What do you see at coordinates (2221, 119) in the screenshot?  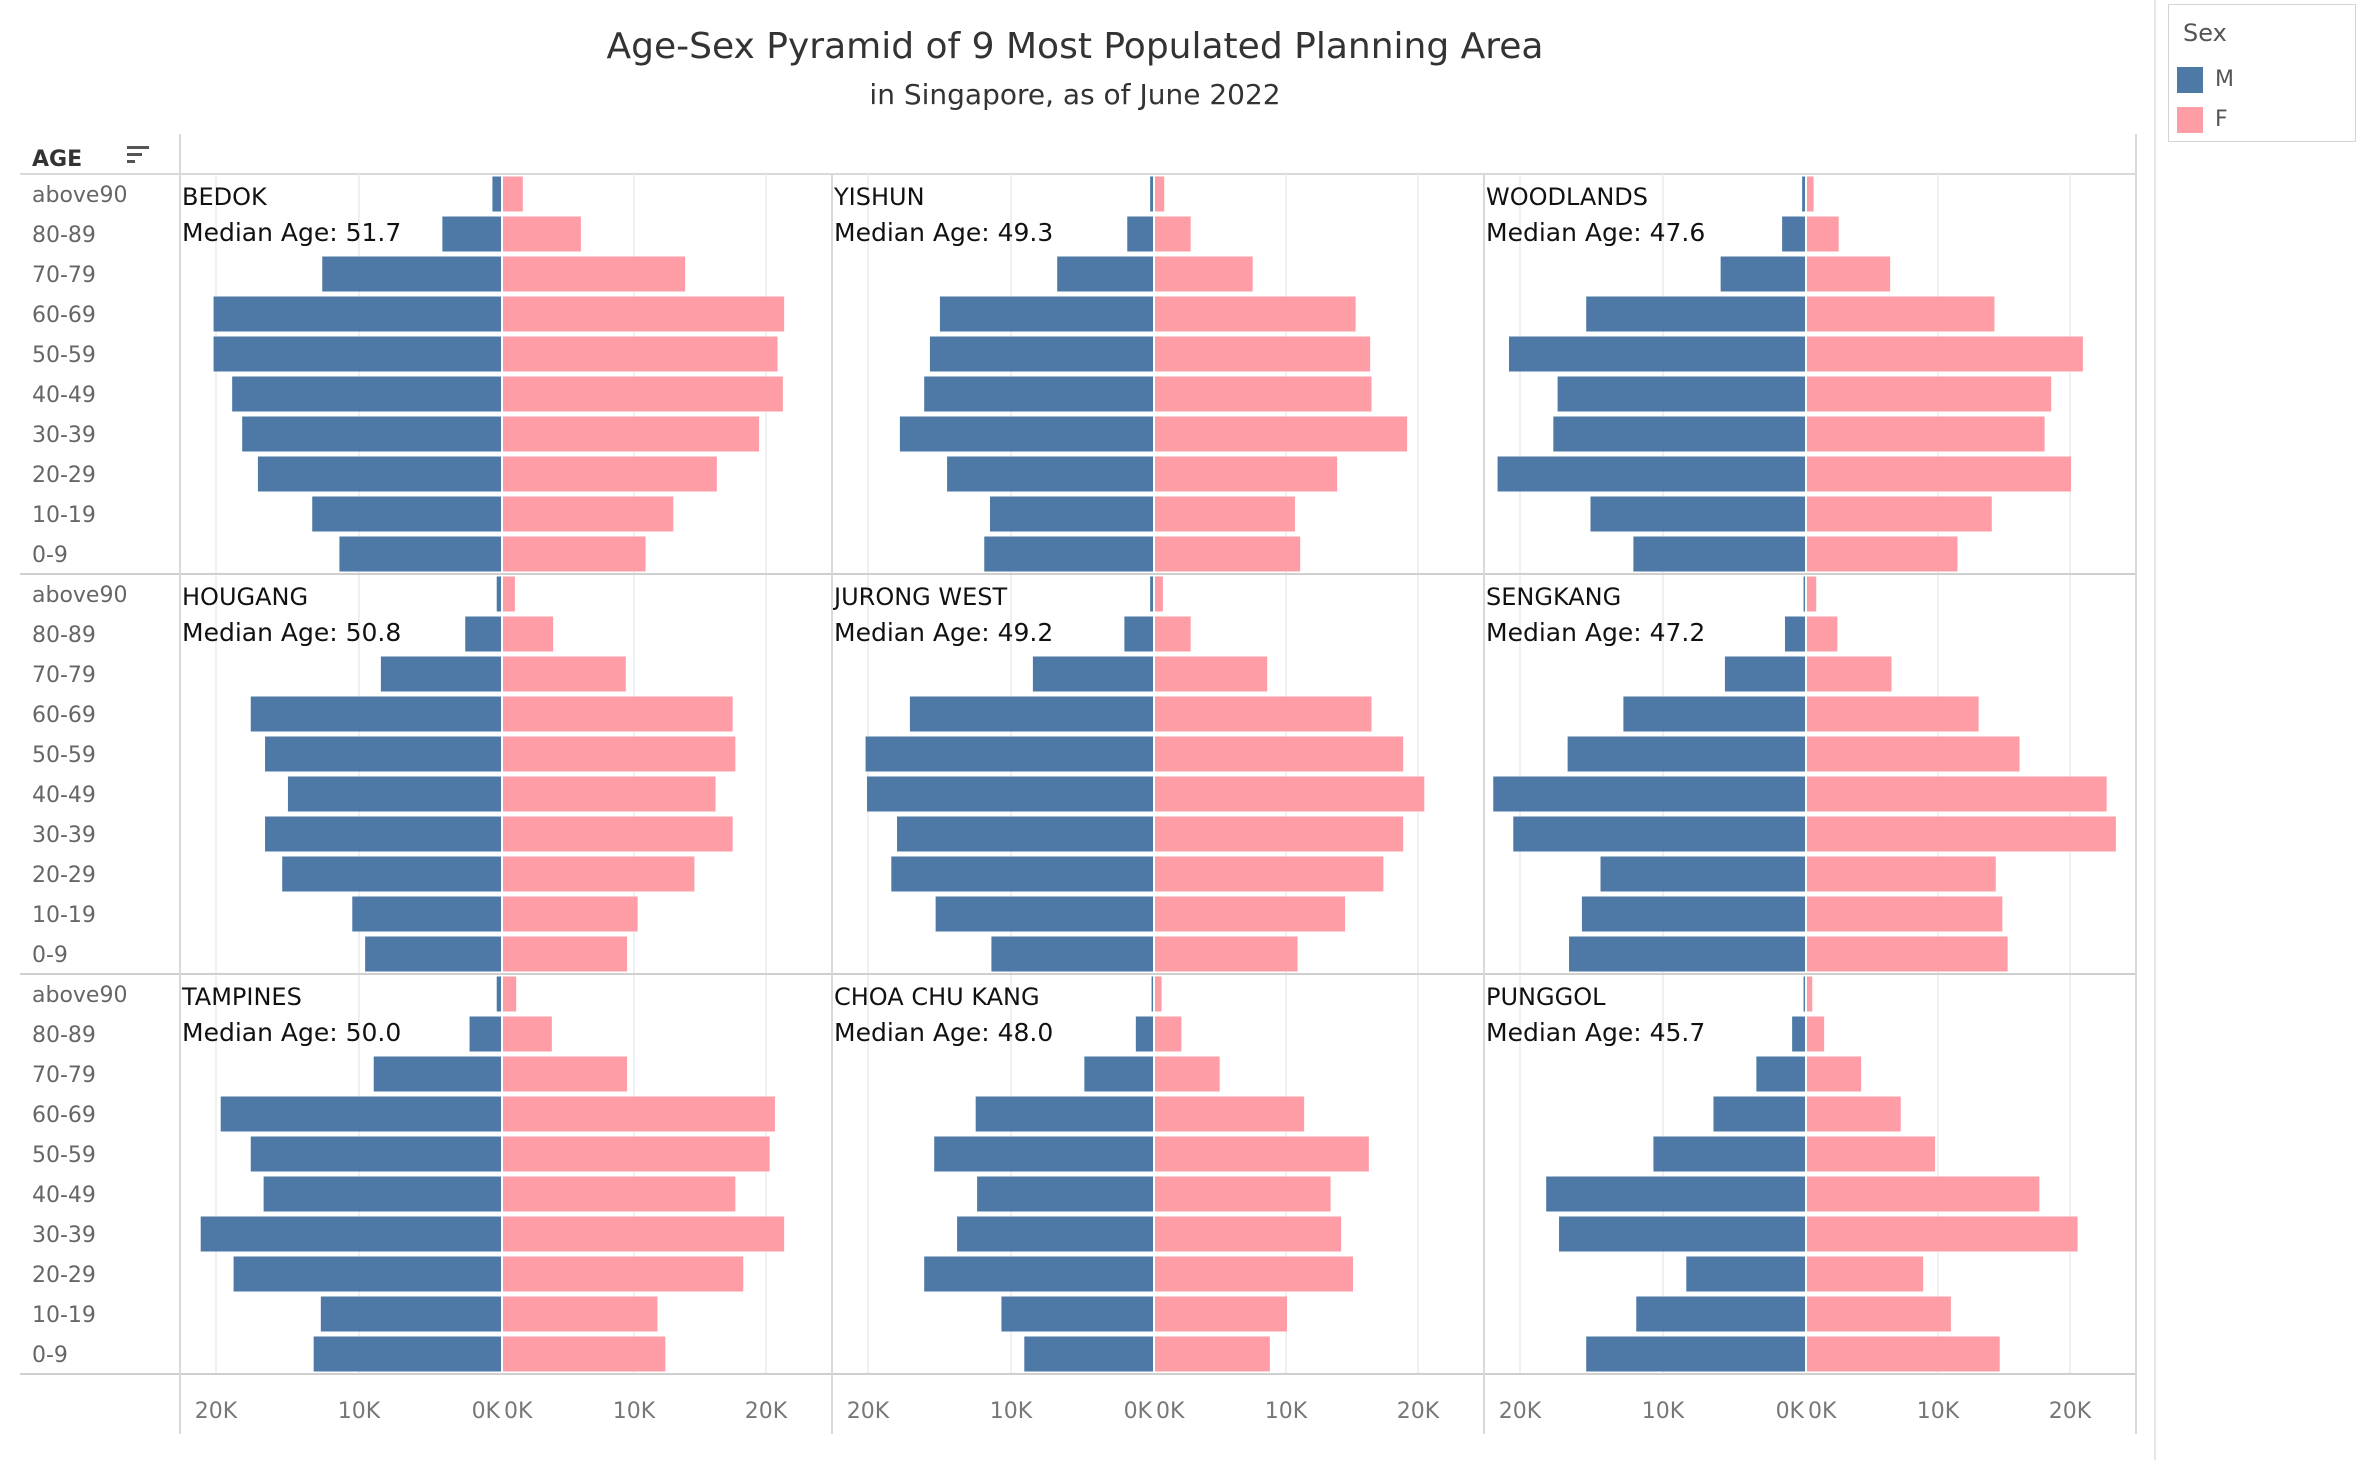 I see `legend-label-female: F` at bounding box center [2221, 119].